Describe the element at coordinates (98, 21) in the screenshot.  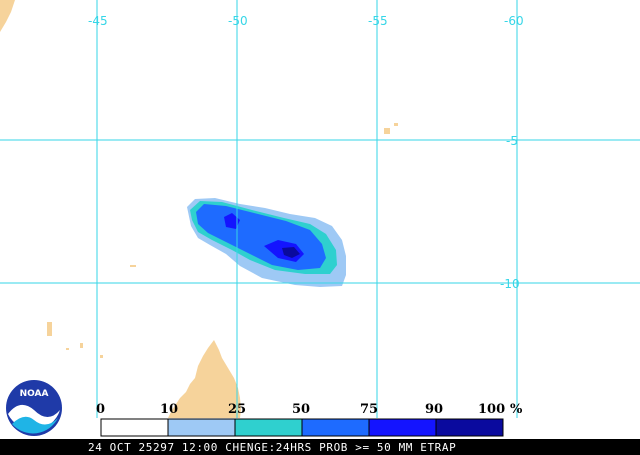
I see `lon-label: -45` at that location.